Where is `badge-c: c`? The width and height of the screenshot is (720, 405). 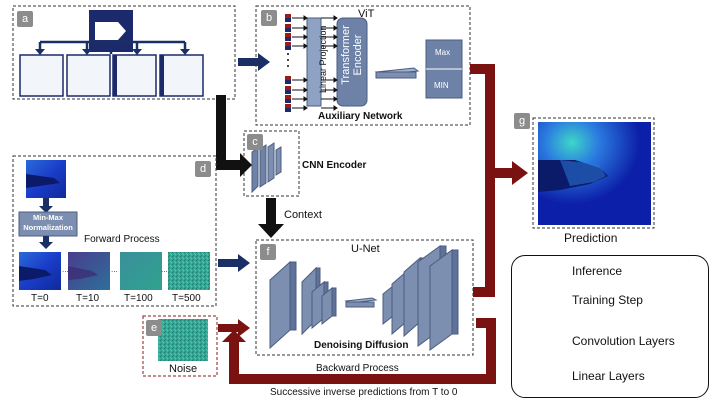
badge-c: c is located at coordinates (255, 142).